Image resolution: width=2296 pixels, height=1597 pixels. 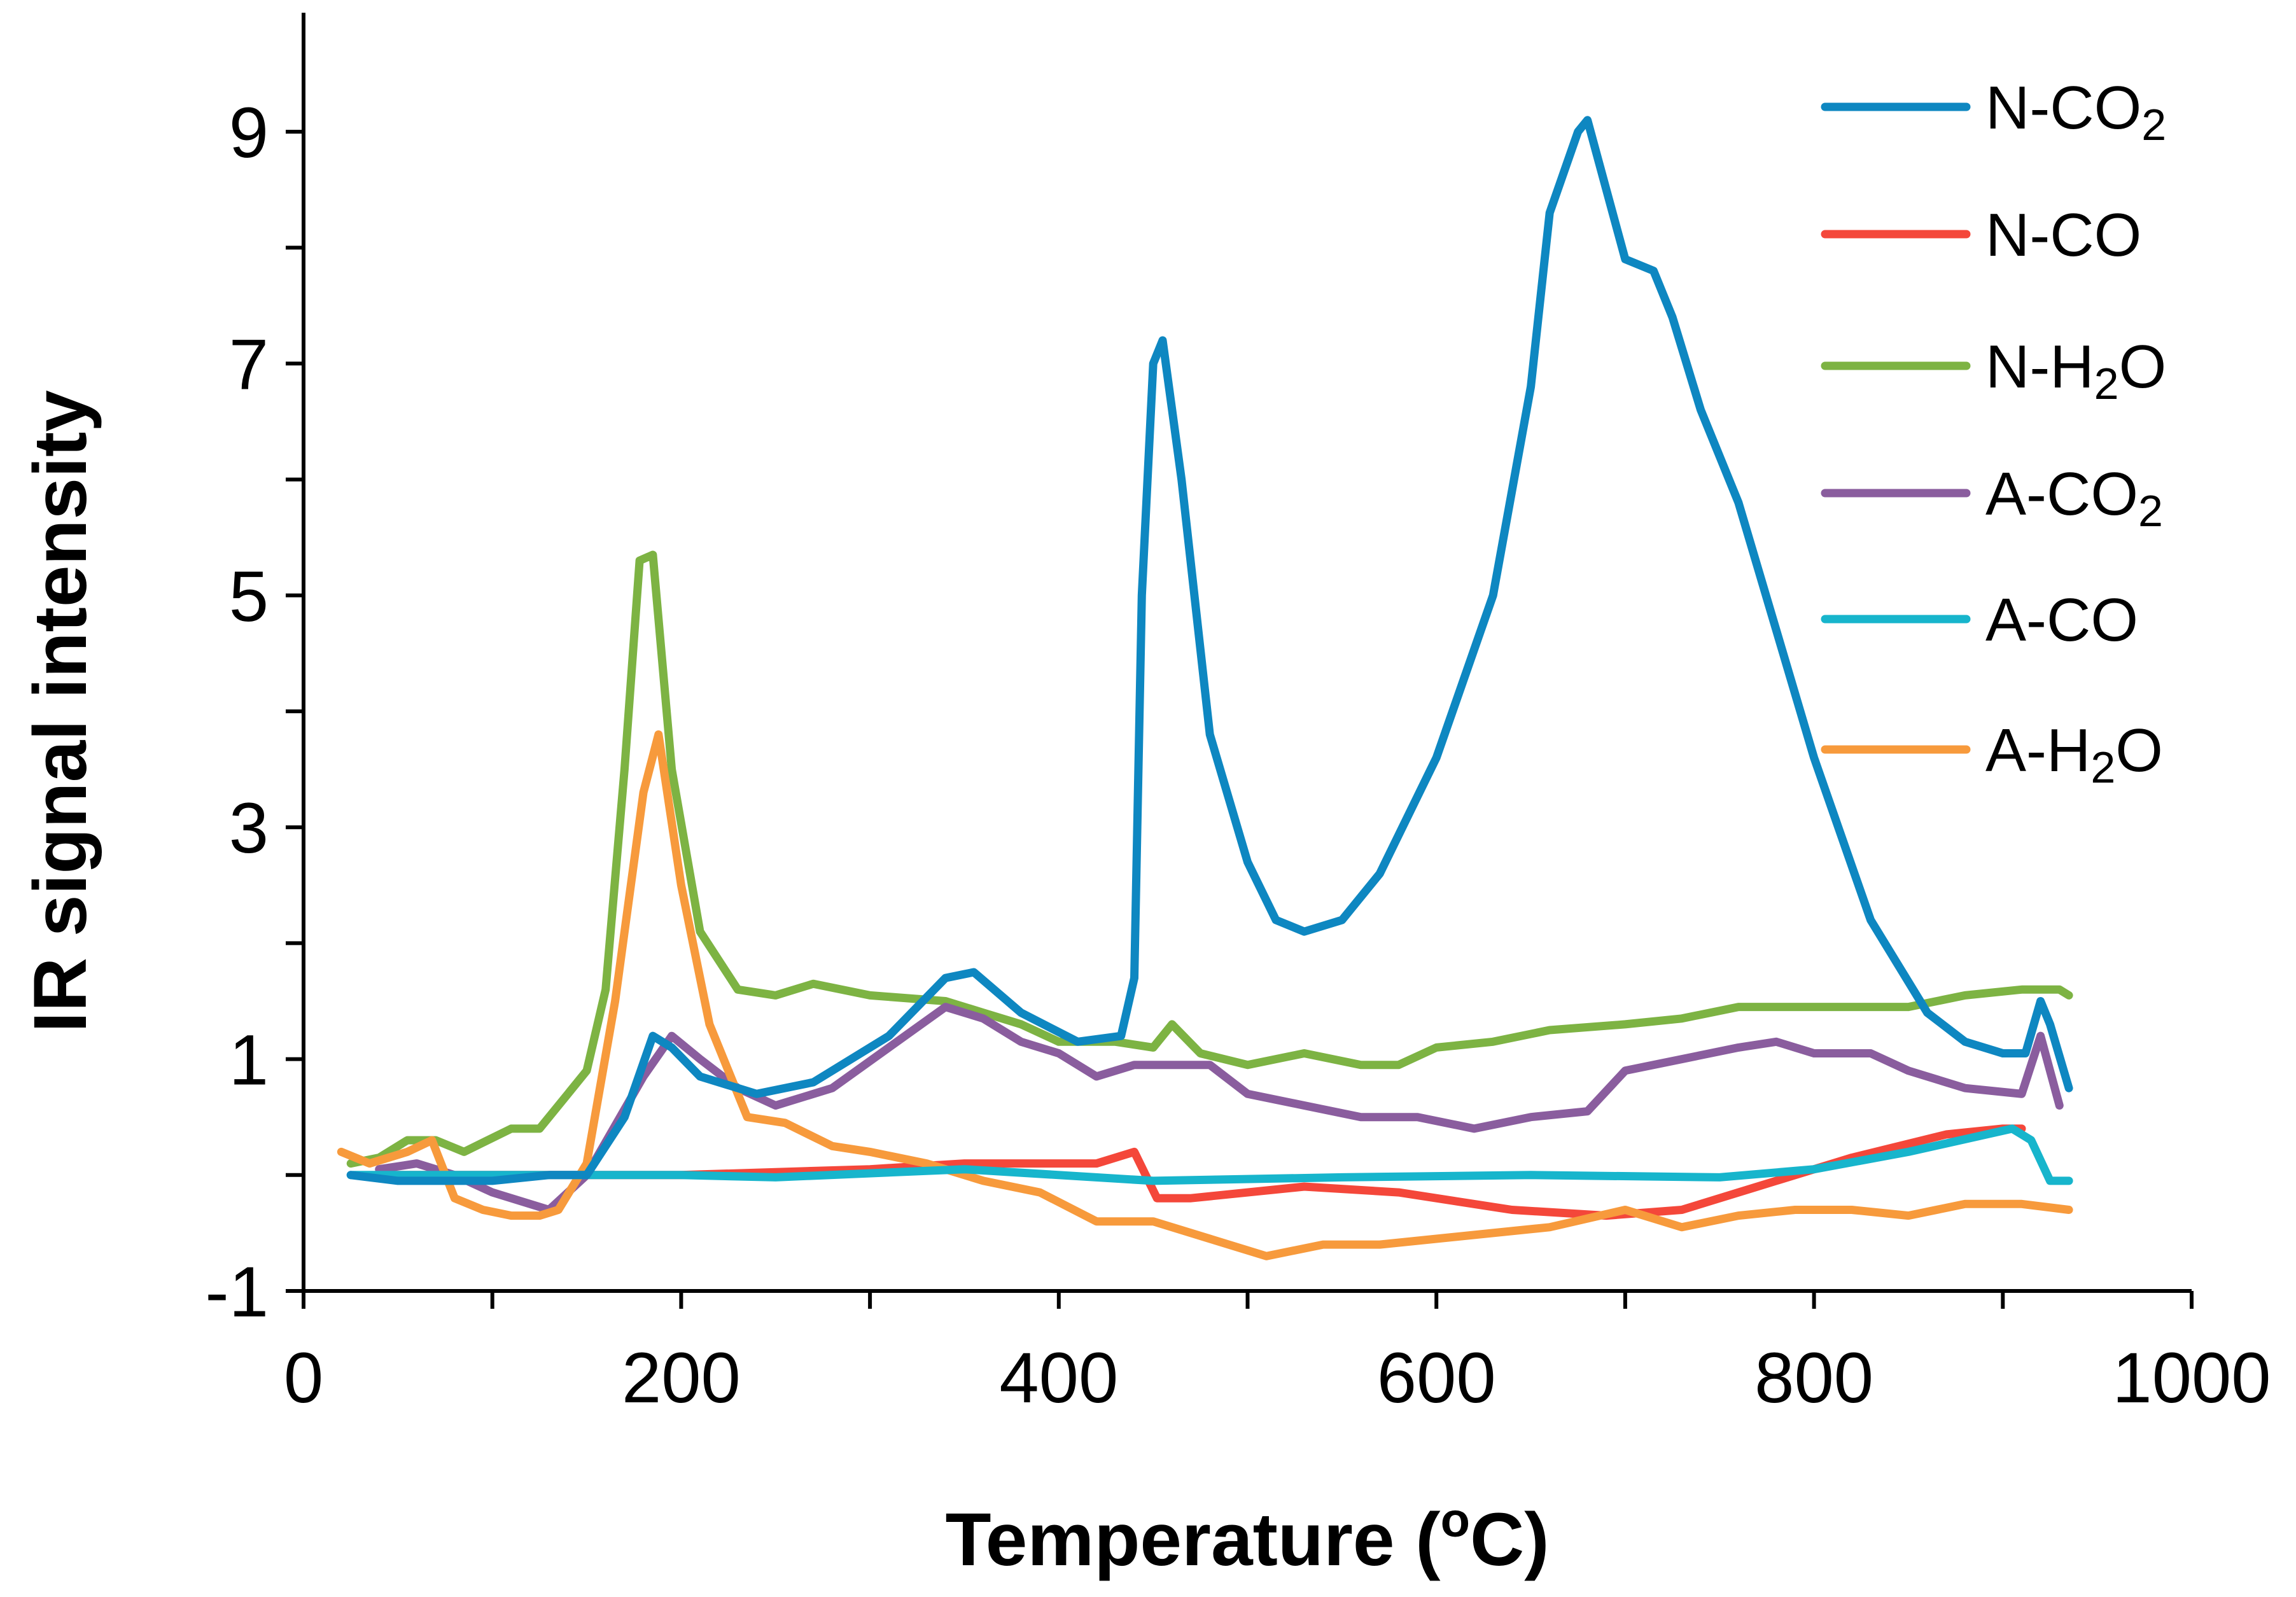 I want to click on legend: N-CO2 N-CO N-H2O A-CO2 A-CO A-H2O, so click(x=1993, y=433).